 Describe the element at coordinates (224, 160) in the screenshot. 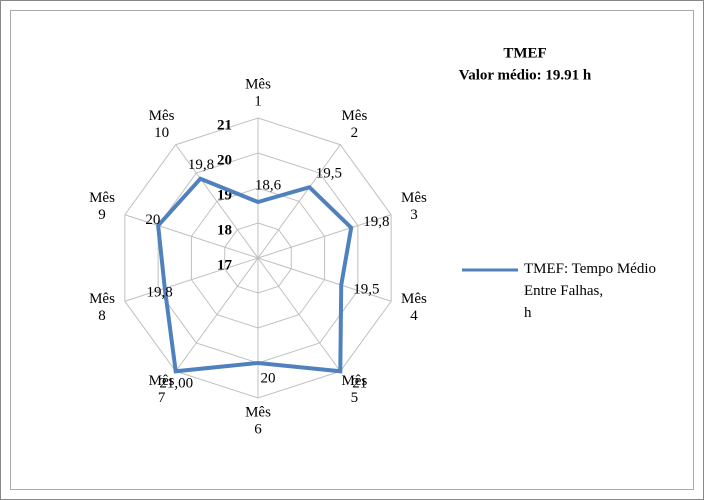

I see `tick-label: 20` at that location.